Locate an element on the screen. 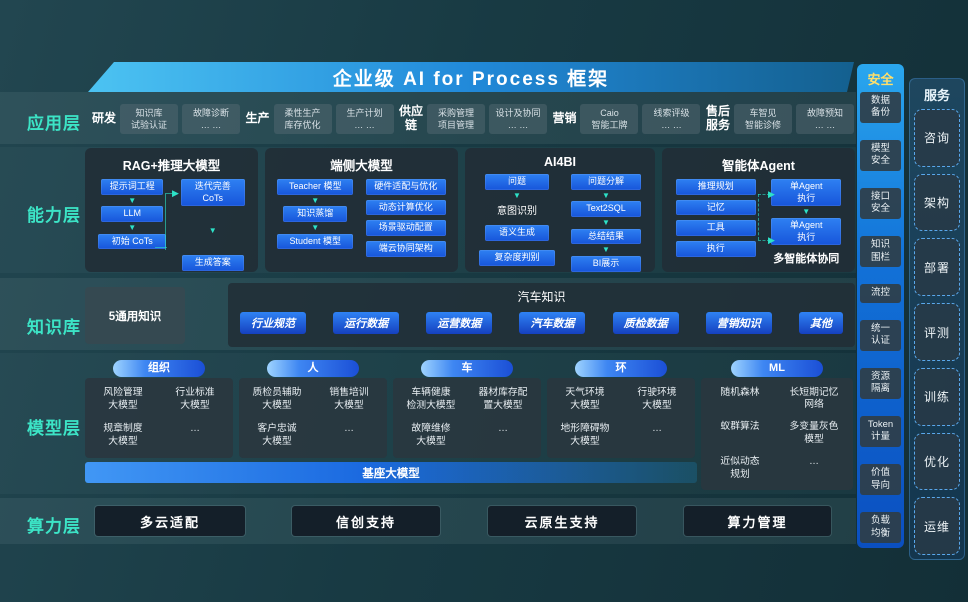 This screenshot has height=602, width=968. flow-node: 提示词工程 is located at coordinates (132, 187).